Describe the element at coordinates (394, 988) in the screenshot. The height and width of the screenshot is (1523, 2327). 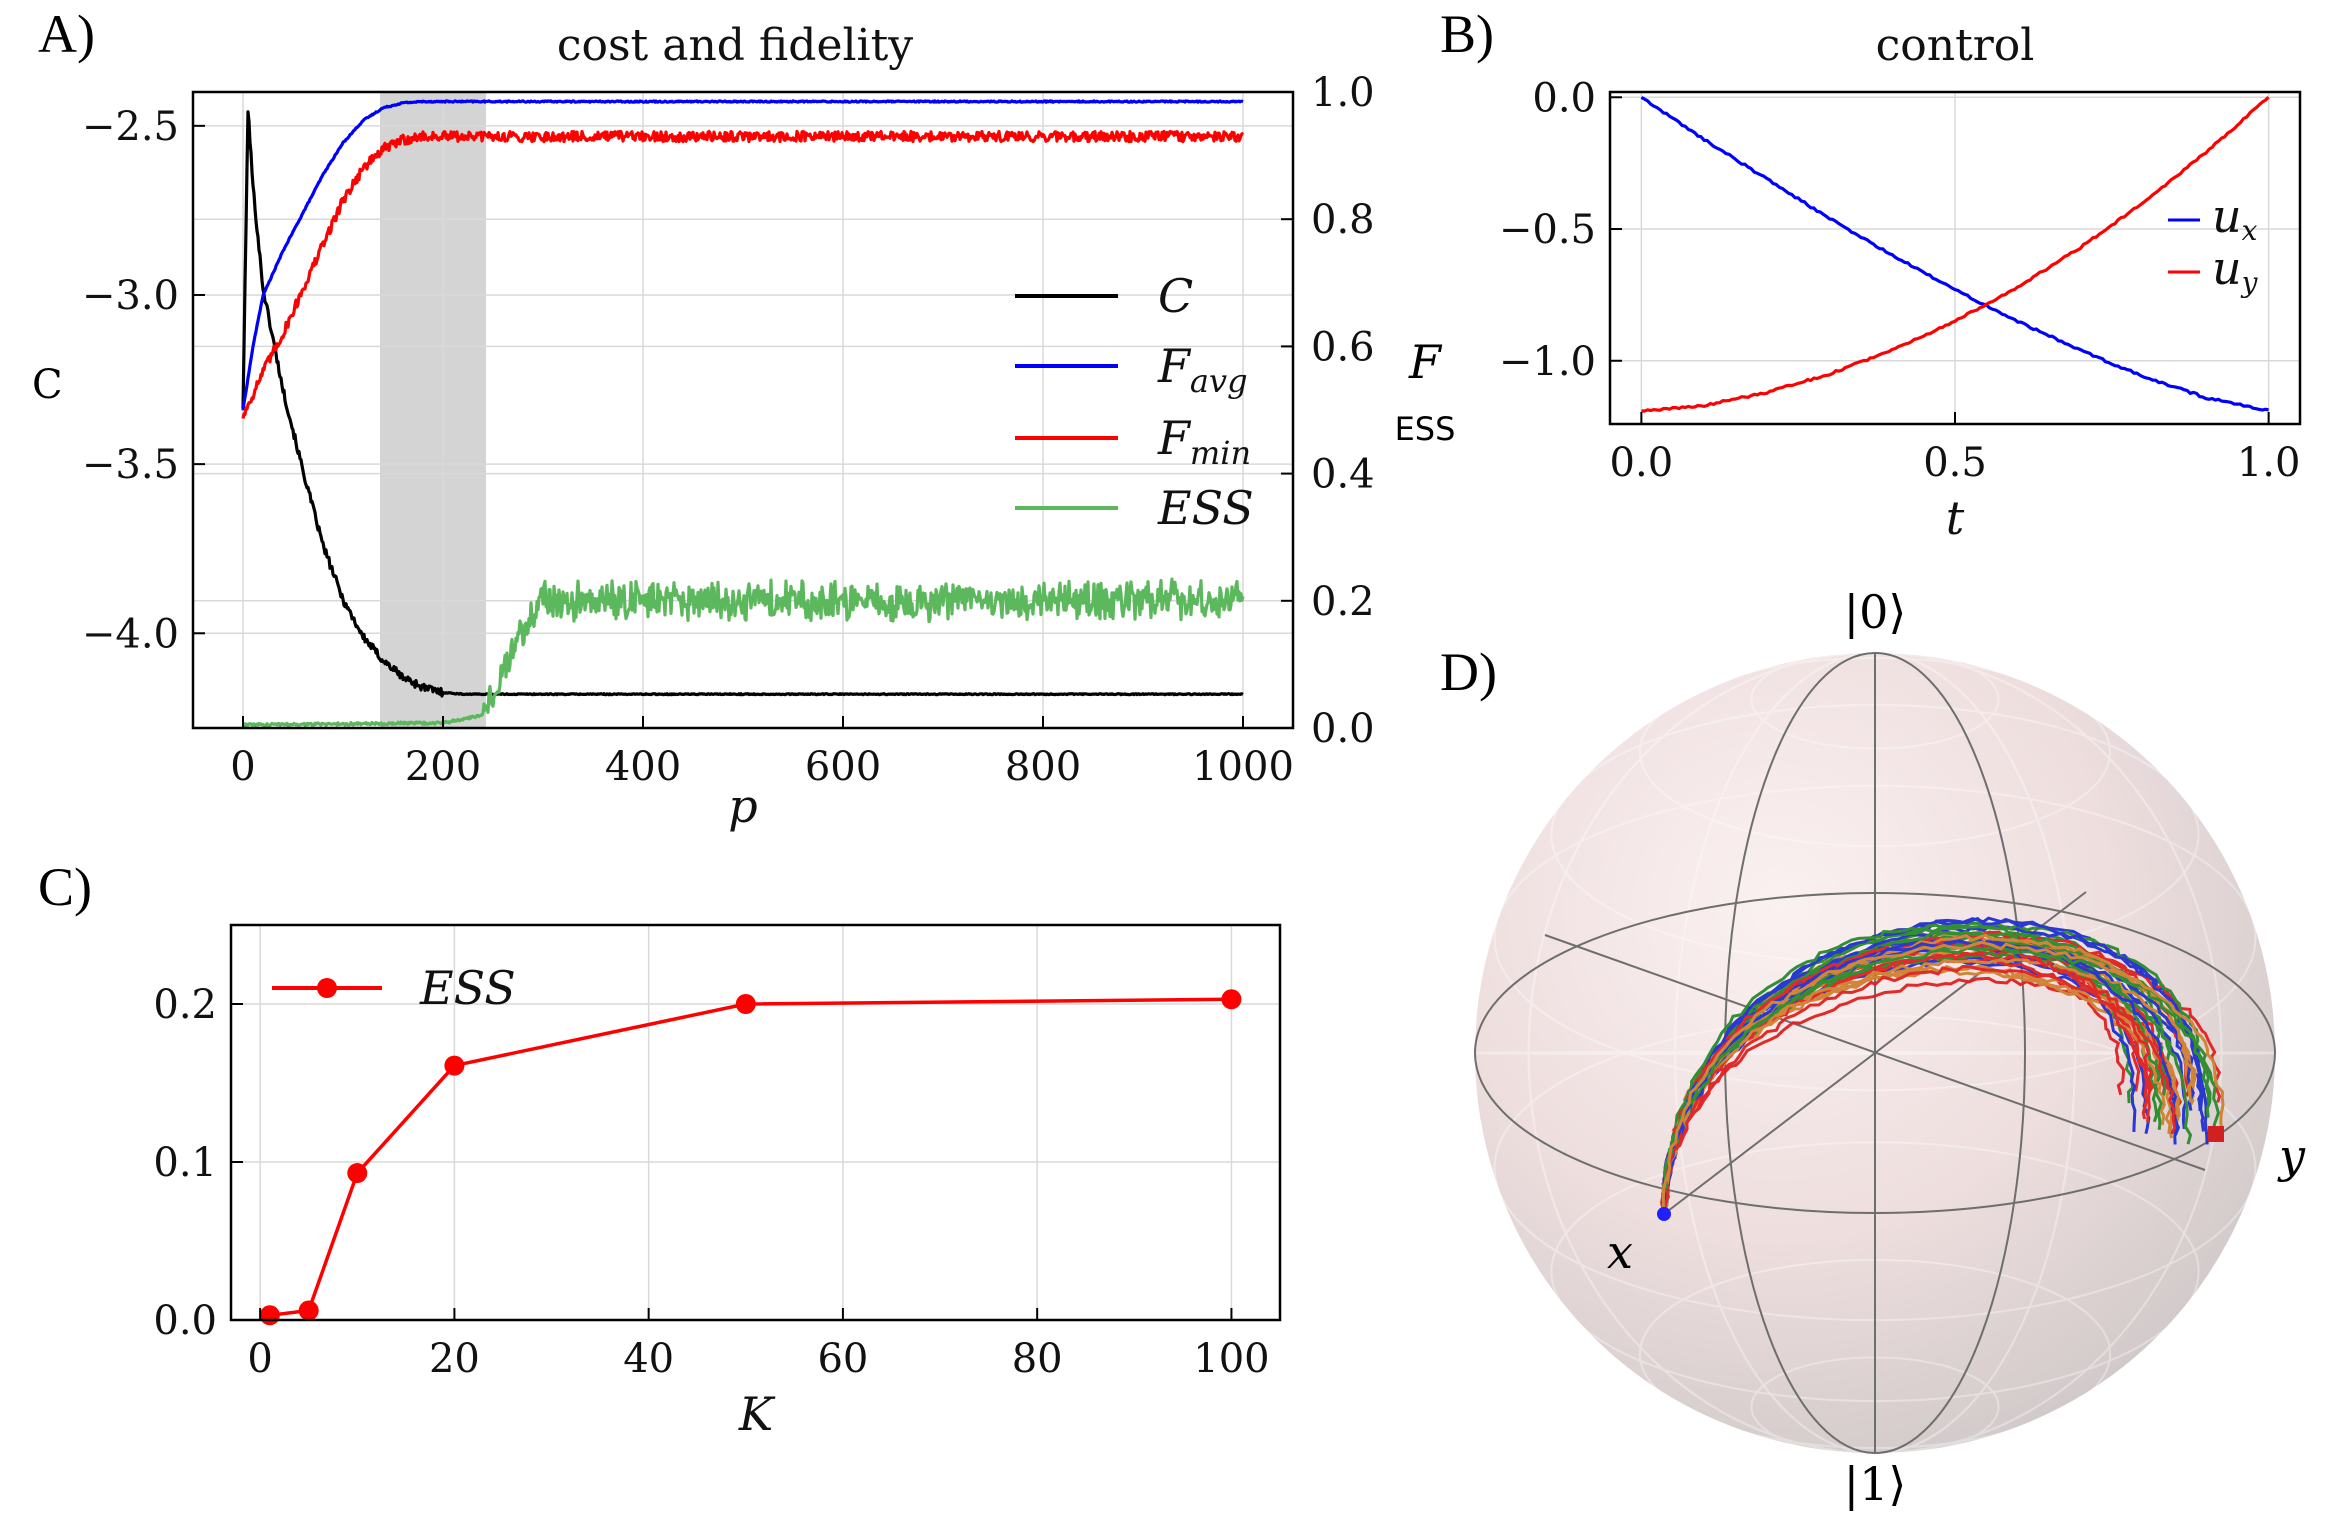
I see `chart-c-legend: ESS` at that location.